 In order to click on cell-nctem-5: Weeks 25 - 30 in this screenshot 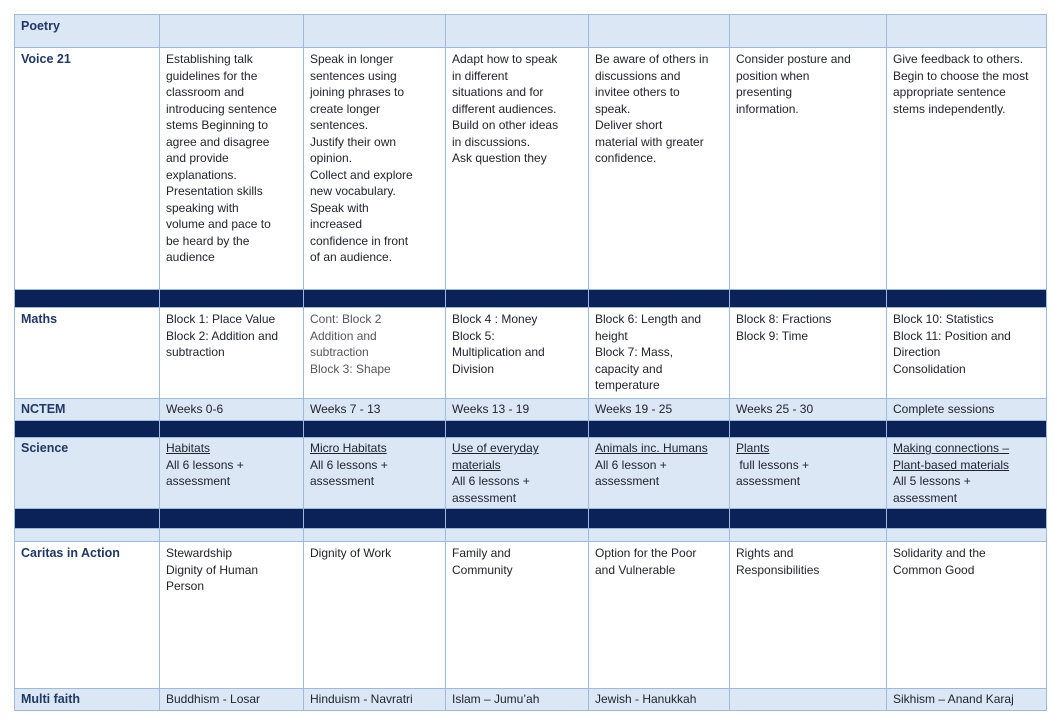, I will do `click(808, 409)`.